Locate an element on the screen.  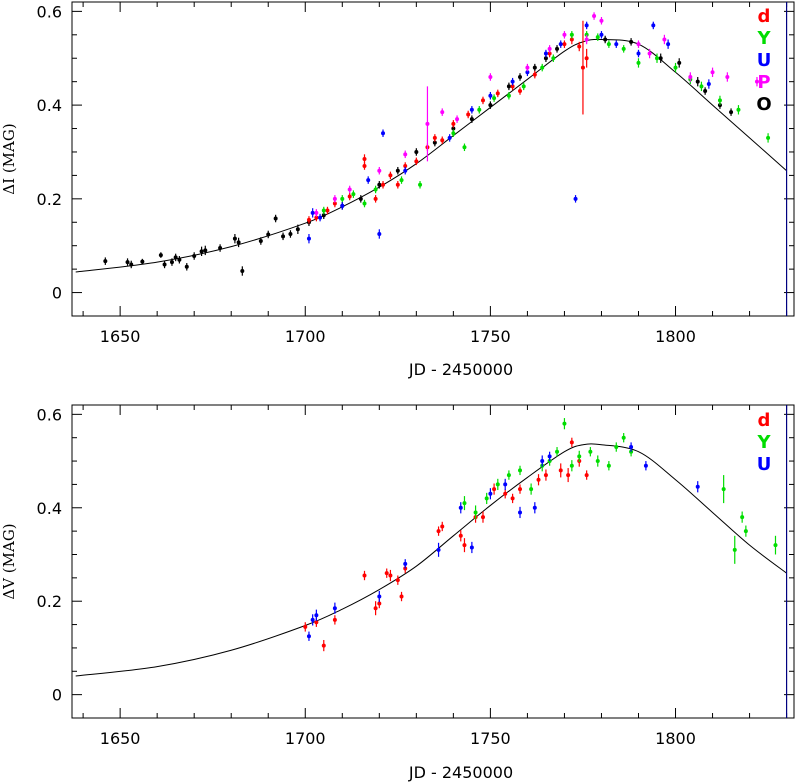
series-d is located at coordinates (447, 122).